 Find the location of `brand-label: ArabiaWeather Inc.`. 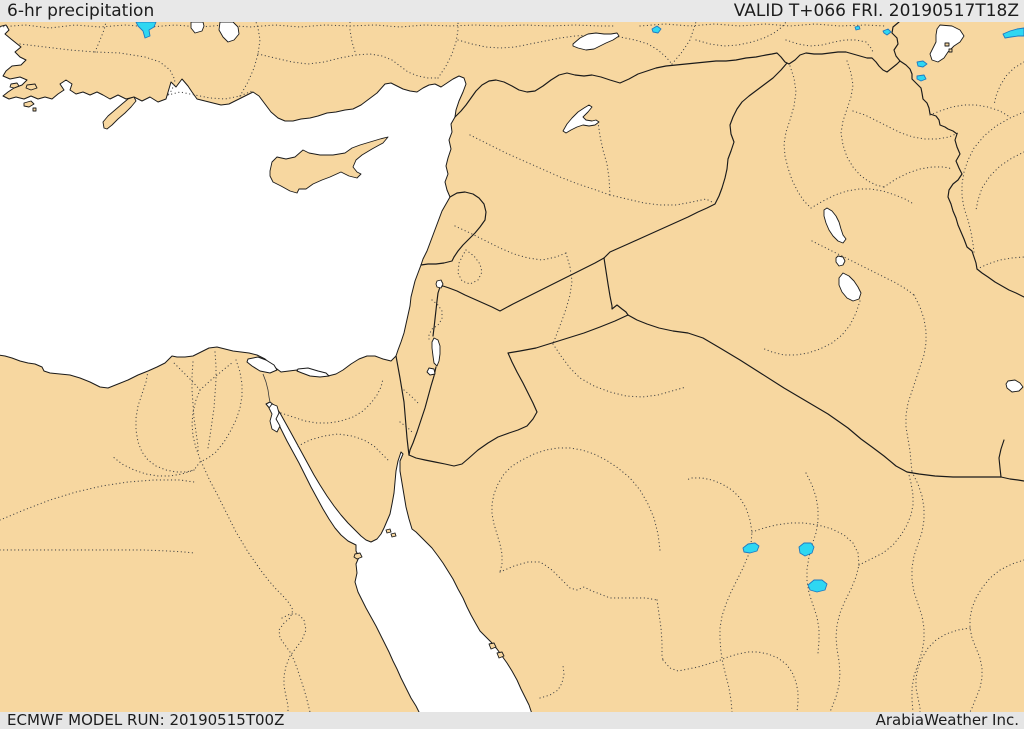

brand-label: ArabiaWeather Inc. is located at coordinates (947, 720).